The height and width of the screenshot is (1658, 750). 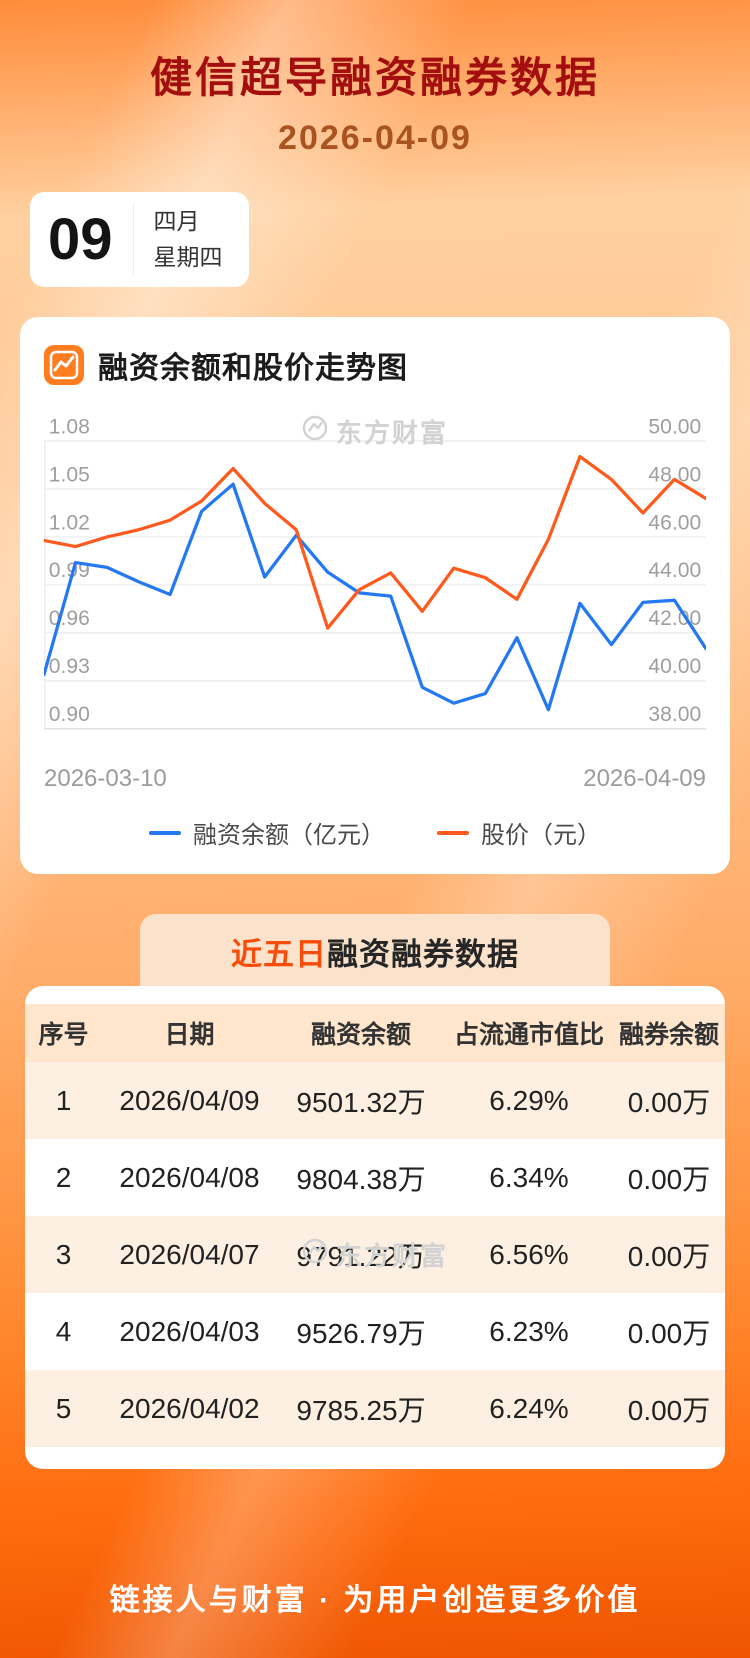 What do you see at coordinates (105, 779) in the screenshot?
I see `x-axis-start-label: 2026-03-10` at bounding box center [105, 779].